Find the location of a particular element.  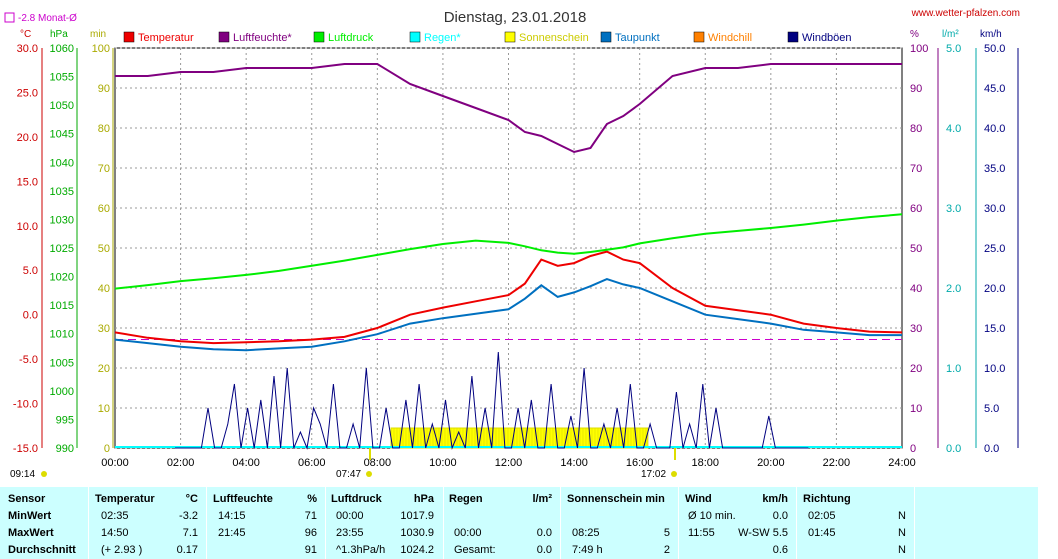

legend-label: Windchill is located at coordinates (730, 38).